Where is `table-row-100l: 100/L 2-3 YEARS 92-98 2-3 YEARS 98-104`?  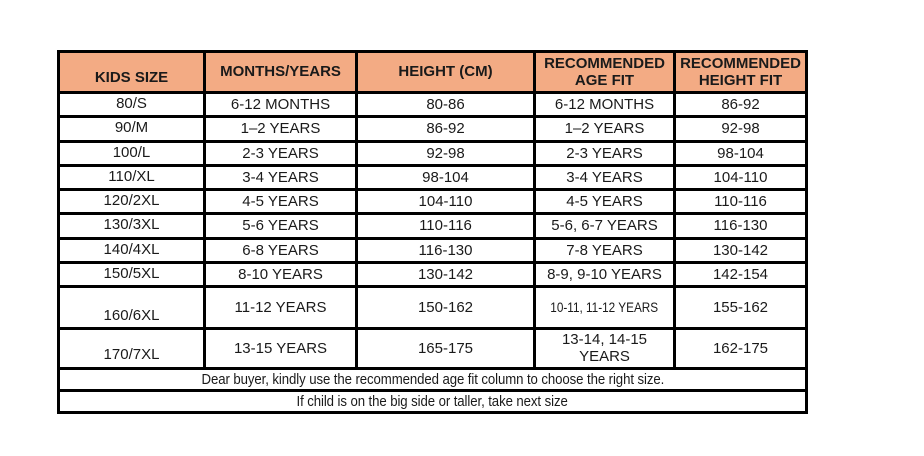
table-row-100l: 100/L 2-3 YEARS 92-98 2-3 YEARS 98-104 is located at coordinates (432, 153).